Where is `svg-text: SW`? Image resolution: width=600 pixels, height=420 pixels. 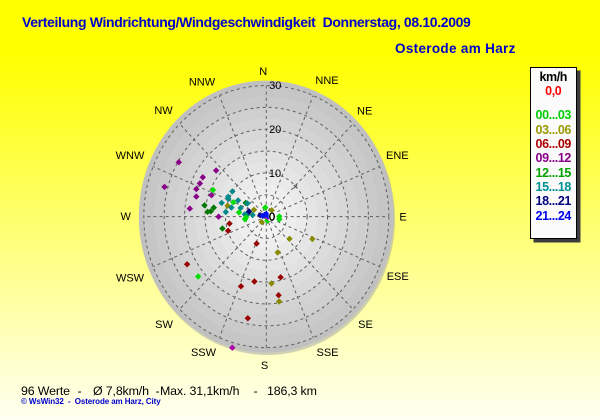
svg-text: SW is located at coordinates (164, 325).